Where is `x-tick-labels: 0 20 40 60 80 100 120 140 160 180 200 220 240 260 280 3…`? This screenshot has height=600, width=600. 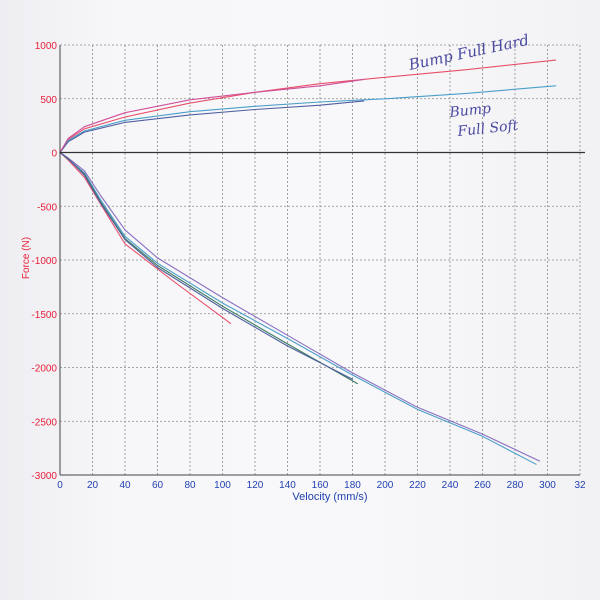 x-tick-labels: 0 20 40 60 80 100 120 140 160 180 200 220 240 260 280 3… is located at coordinates (321, 485).